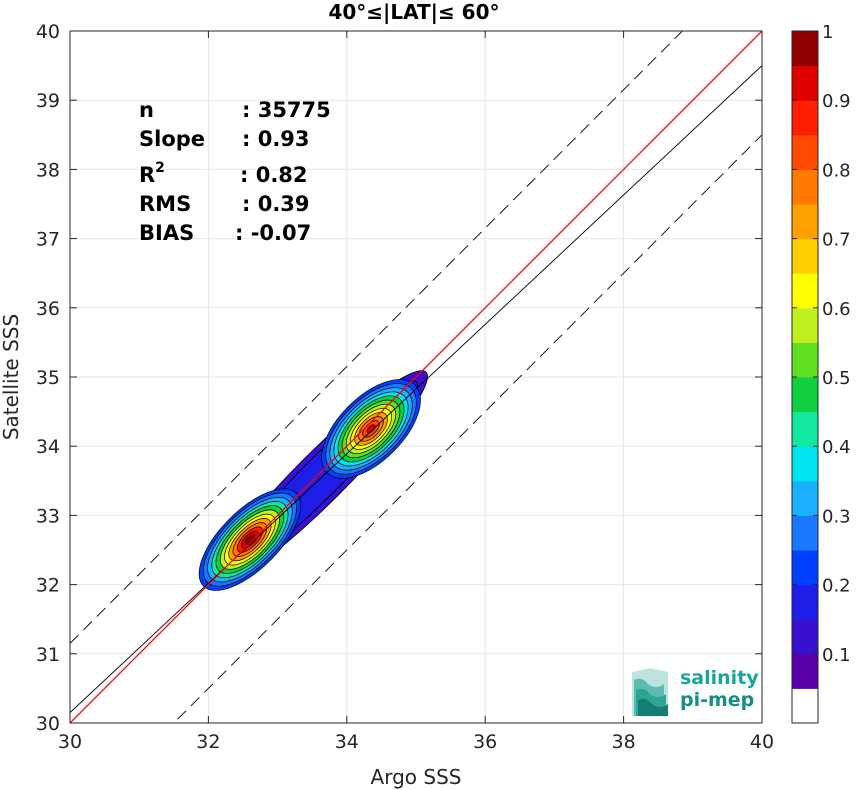  I want to click on stat-rms-label: RMS, so click(165, 204).